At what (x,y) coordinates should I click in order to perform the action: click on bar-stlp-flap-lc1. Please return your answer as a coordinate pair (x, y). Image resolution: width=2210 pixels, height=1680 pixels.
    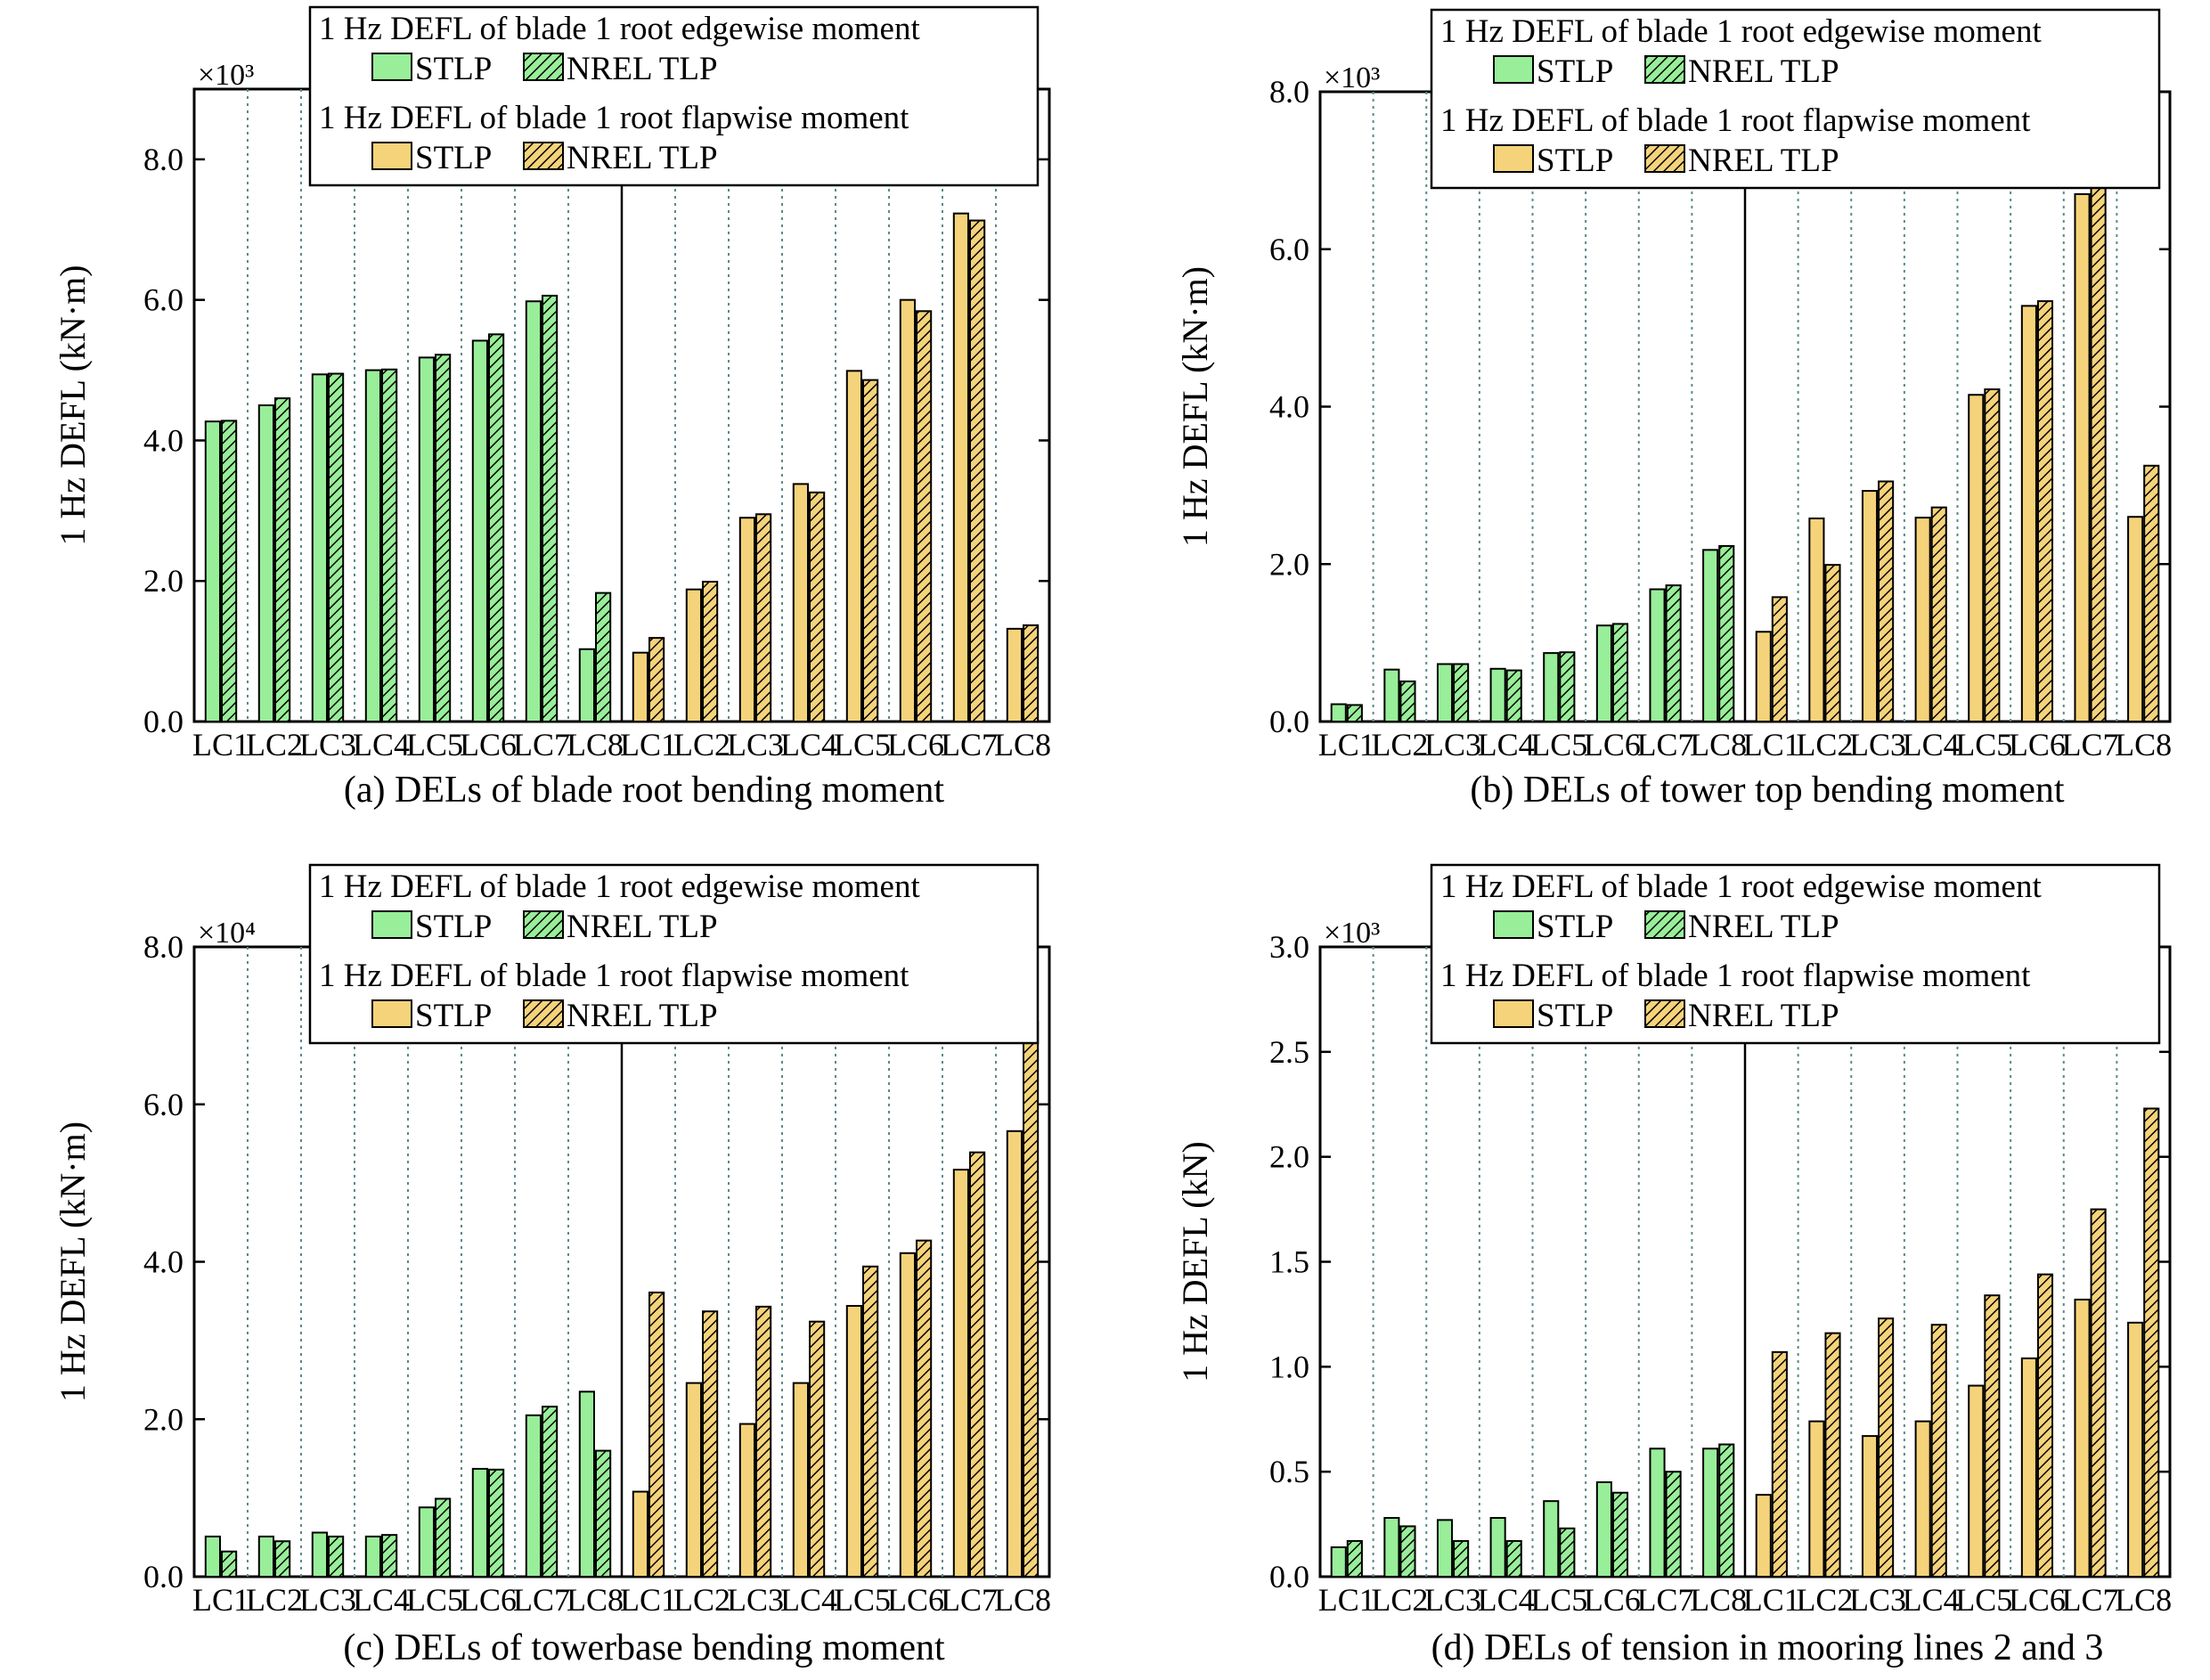
    Looking at the image, I should click on (640, 687).